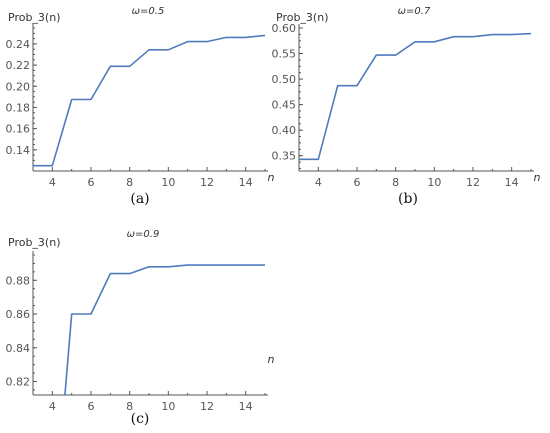 Image resolution: width=550 pixels, height=433 pixels. Describe the element at coordinates (284, 105) in the screenshot. I see `y-tick-label: 0.45` at that location.